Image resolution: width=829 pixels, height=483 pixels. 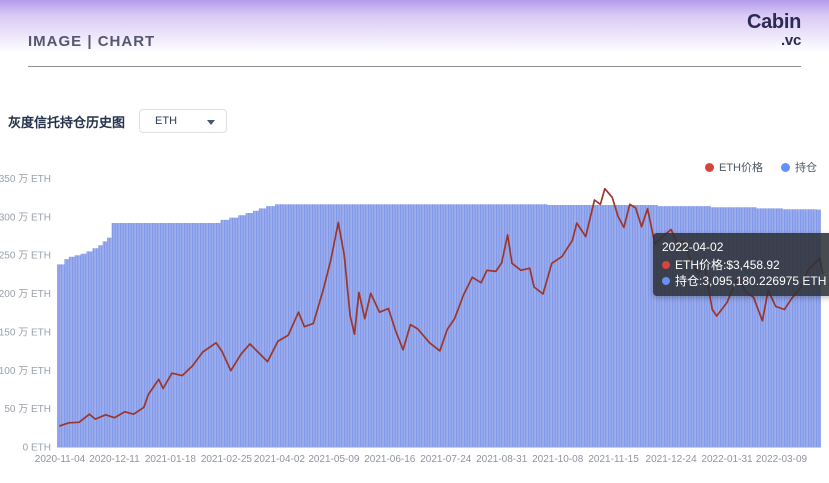 I want to click on header: IMAGE | CHART Cabin .vc, so click(x=414, y=34).